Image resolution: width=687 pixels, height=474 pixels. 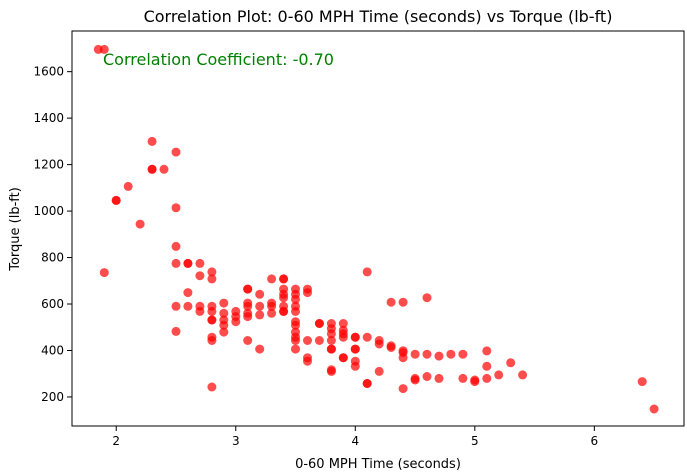 I want to click on y-tick-label: 1400, so click(x=48, y=118).